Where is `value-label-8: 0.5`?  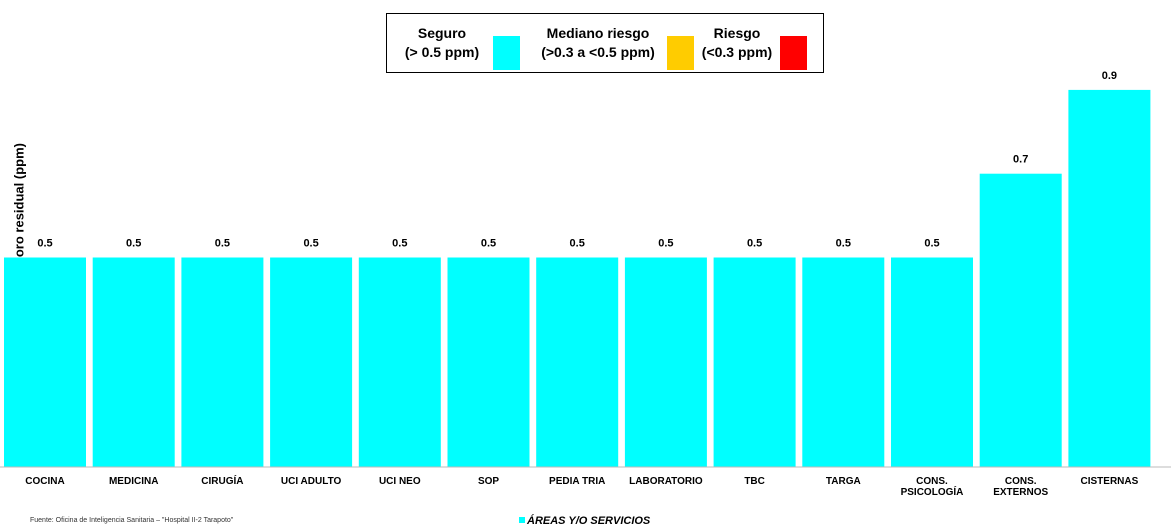 value-label-8: 0.5 is located at coordinates (754, 244).